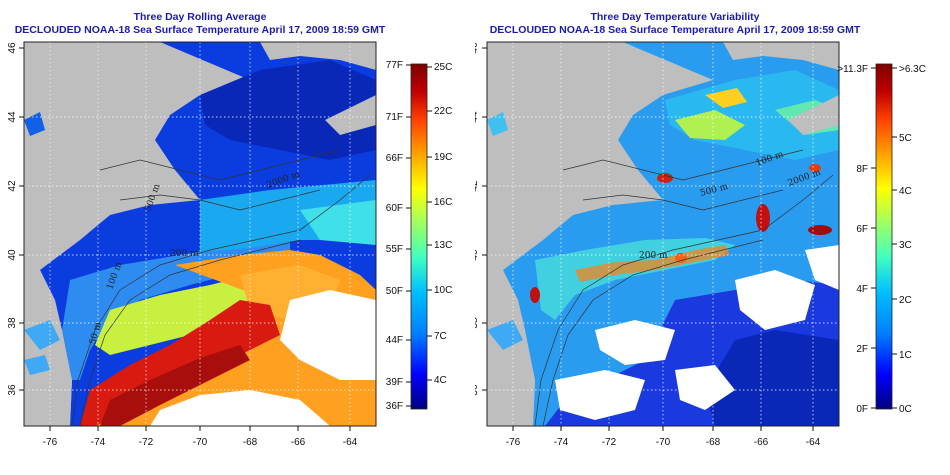 Image resolution: width=950 pixels, height=475 pixels. I want to click on colorbar-label: 2C, so click(905, 300).